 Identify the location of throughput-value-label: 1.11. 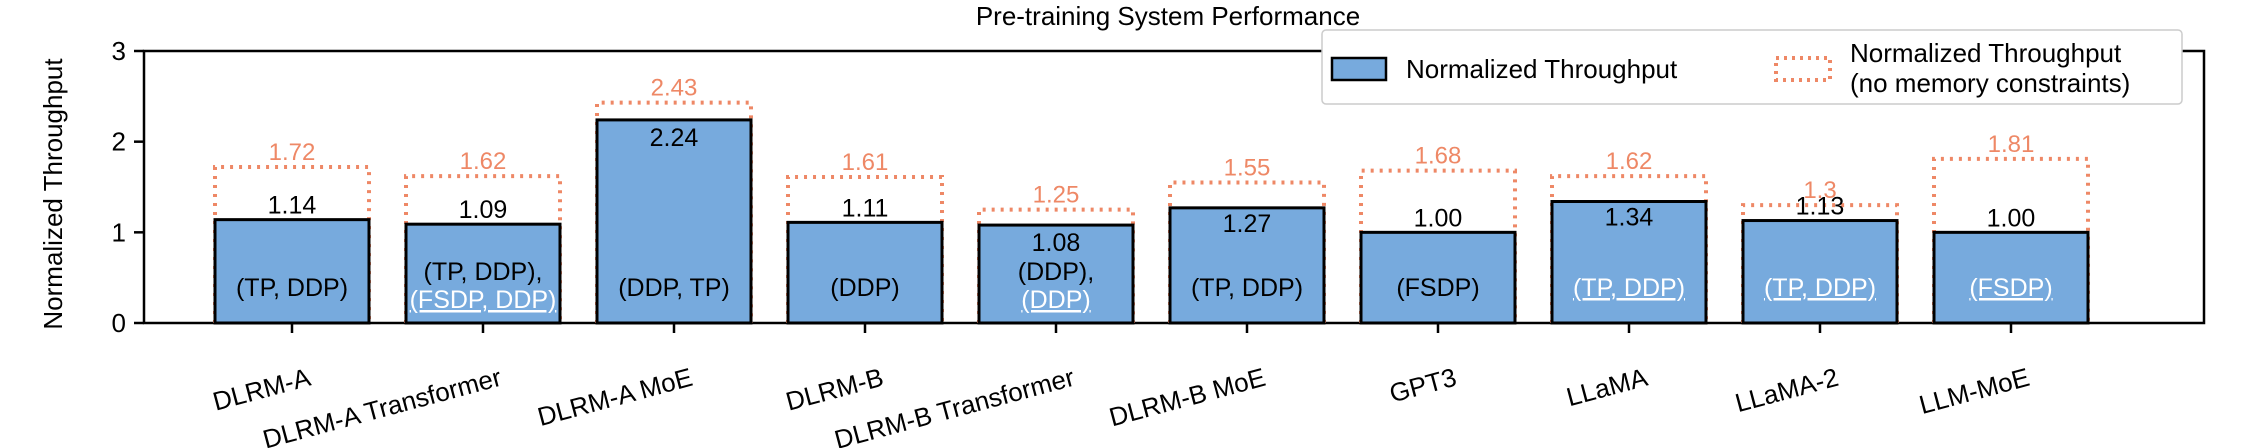
(865, 208).